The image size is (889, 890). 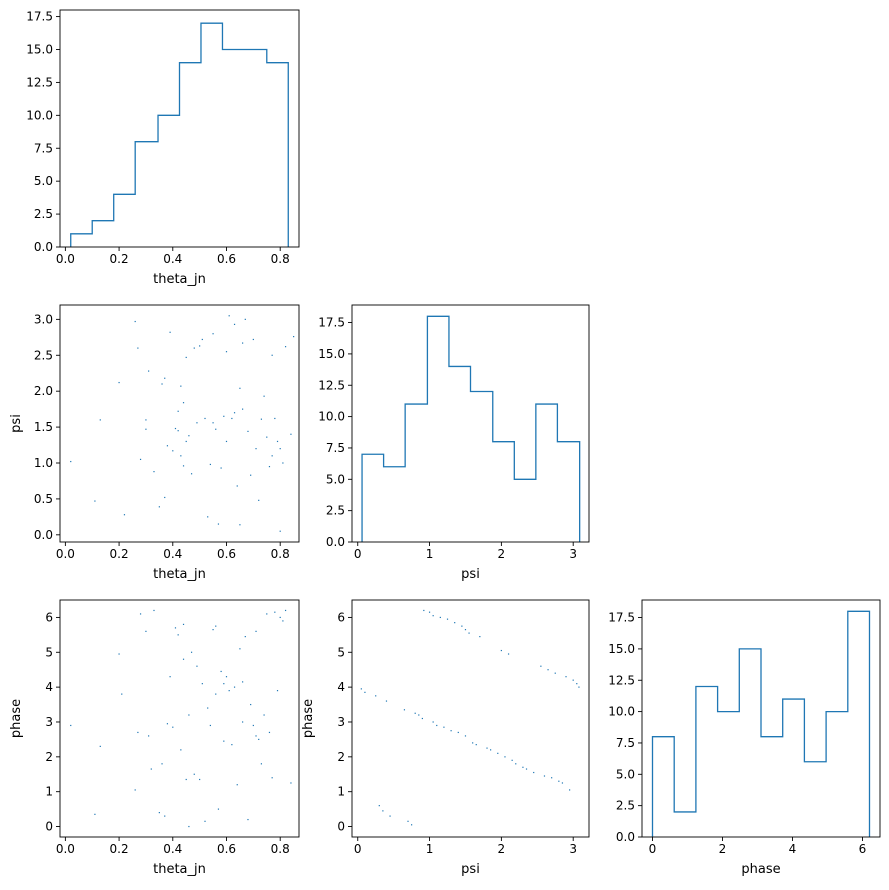 What do you see at coordinates (16, 423) in the screenshot?
I see `y-axis-label: psi` at bounding box center [16, 423].